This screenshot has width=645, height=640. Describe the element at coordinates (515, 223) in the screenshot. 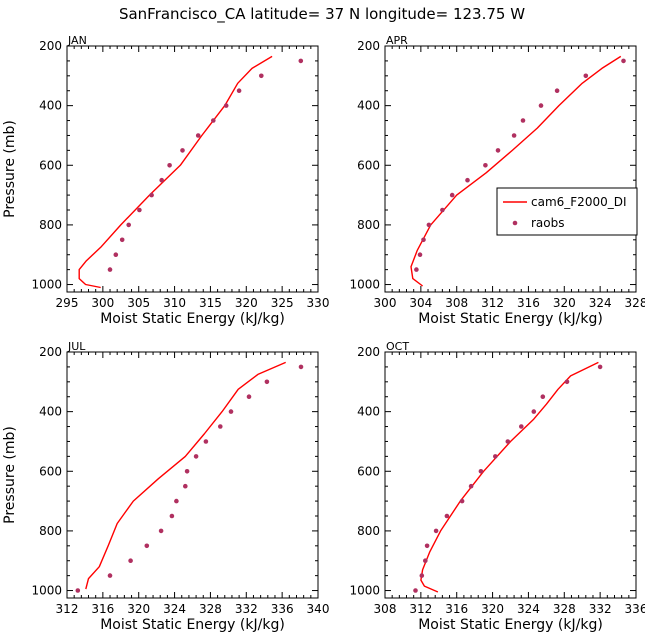

I see `legend-obs-swatch` at that location.